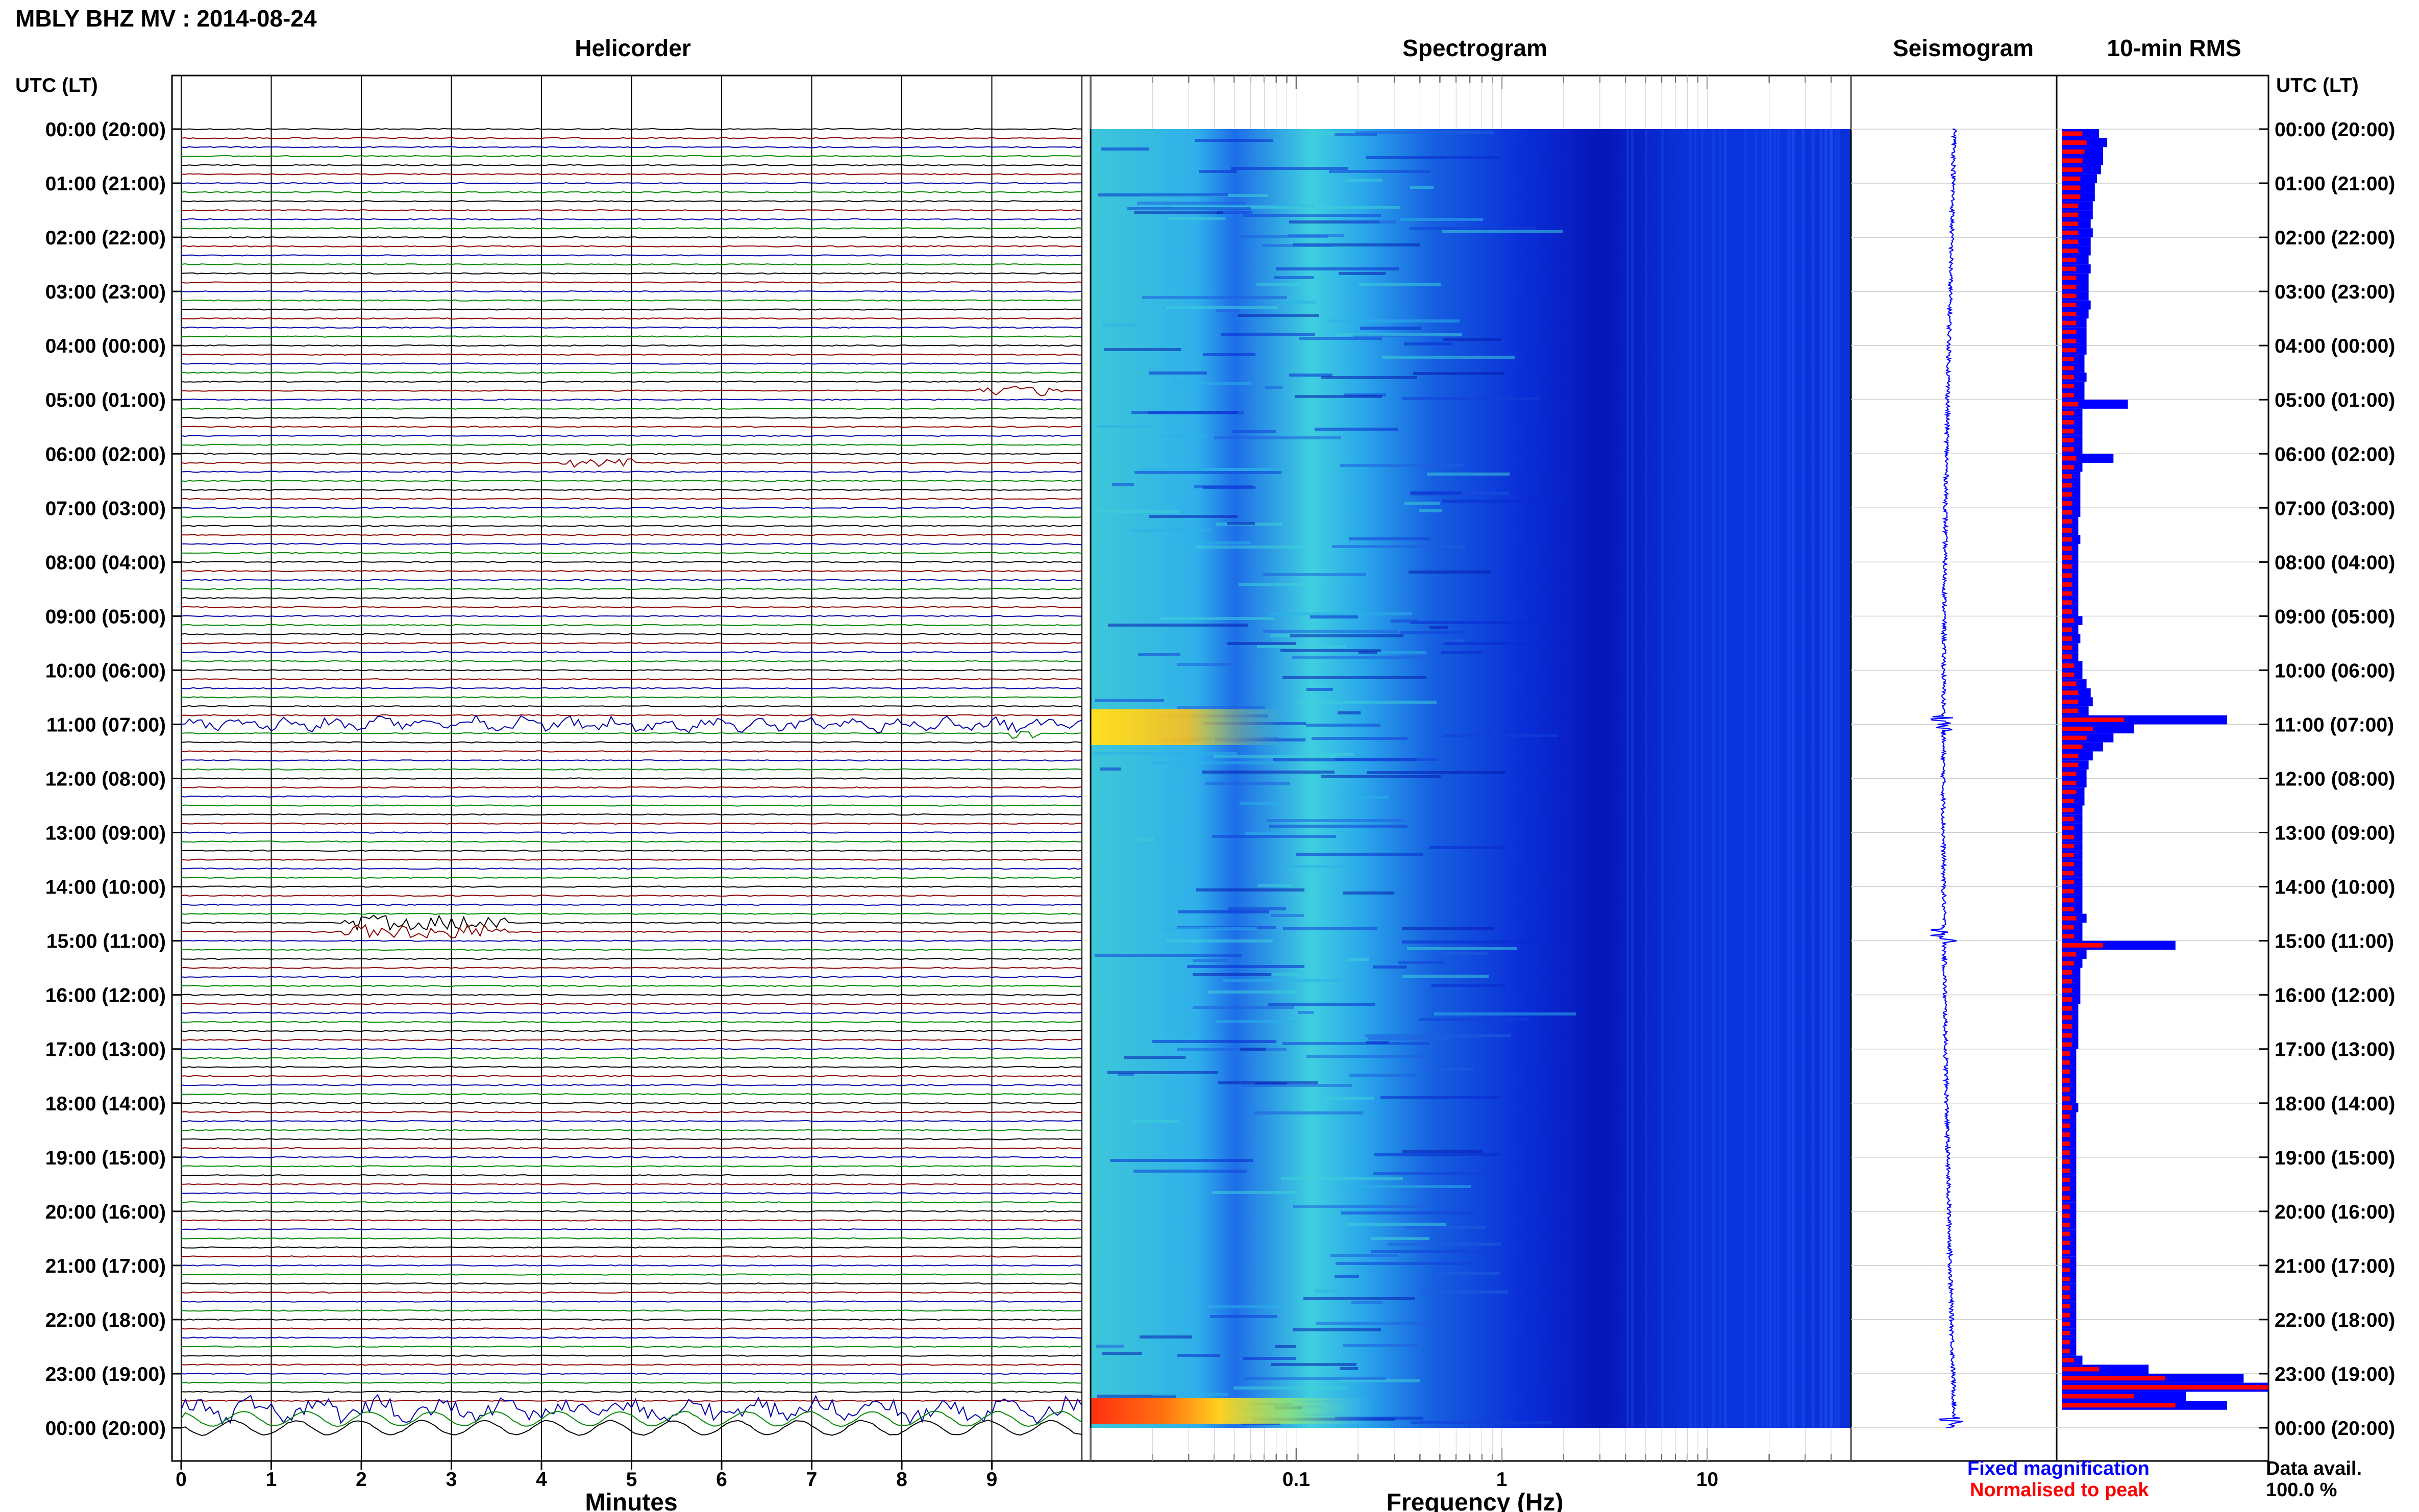 The height and width of the screenshot is (1512, 2419). Describe the element at coordinates (2335, 617) in the screenshot. I see `right-time-label: 09:00 (05:00)` at that location.